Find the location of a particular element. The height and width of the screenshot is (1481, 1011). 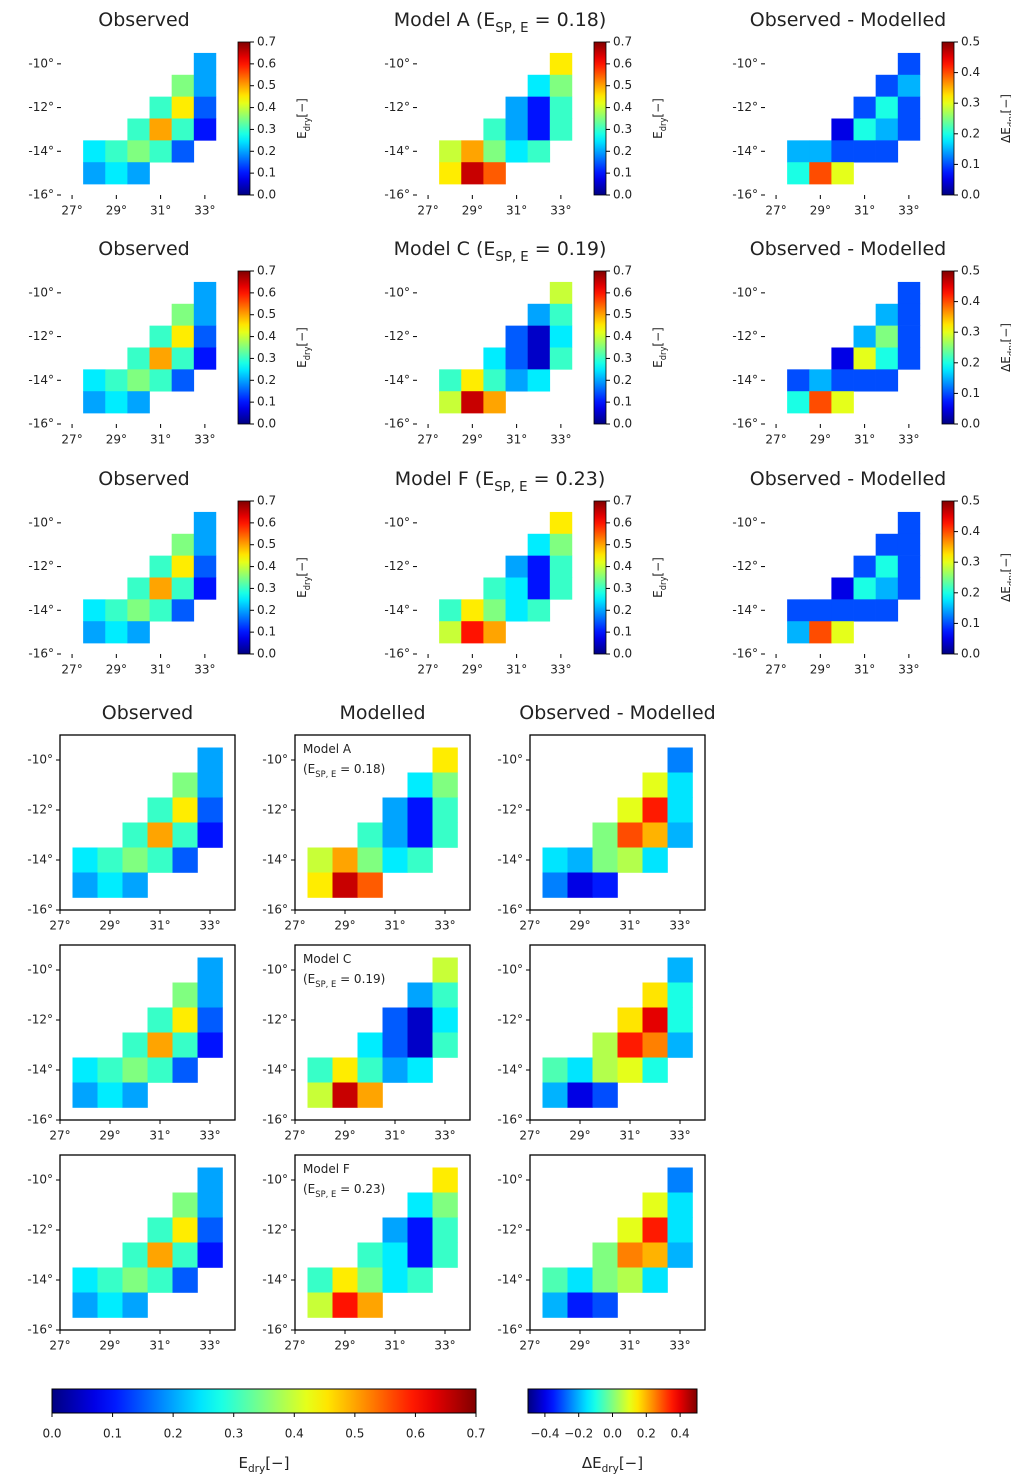

colorbar-label: Edry[−] is located at coordinates (303, 347).